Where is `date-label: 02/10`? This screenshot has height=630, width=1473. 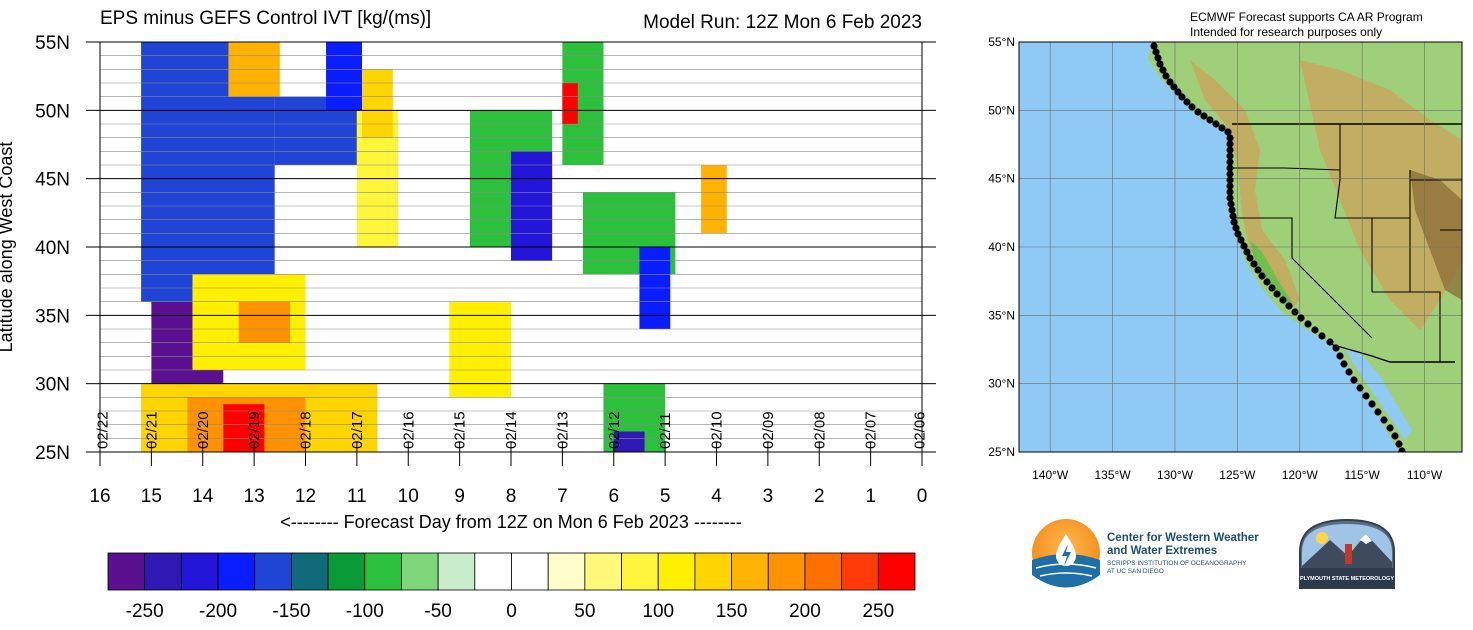 date-label: 02/10 is located at coordinates (717, 430).